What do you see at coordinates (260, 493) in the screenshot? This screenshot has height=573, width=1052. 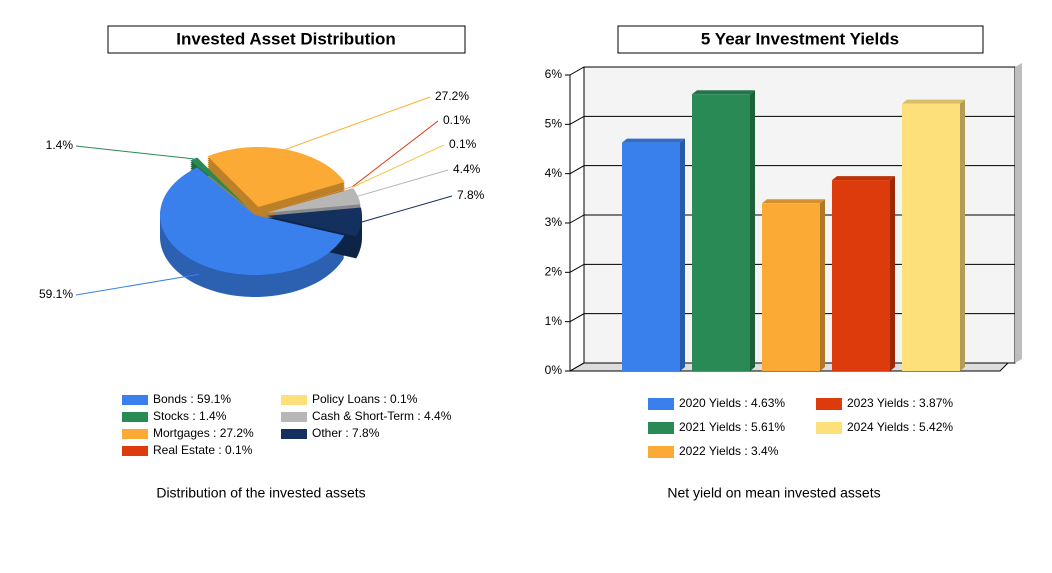 I see `caption: Distribution of the invested assets` at bounding box center [260, 493].